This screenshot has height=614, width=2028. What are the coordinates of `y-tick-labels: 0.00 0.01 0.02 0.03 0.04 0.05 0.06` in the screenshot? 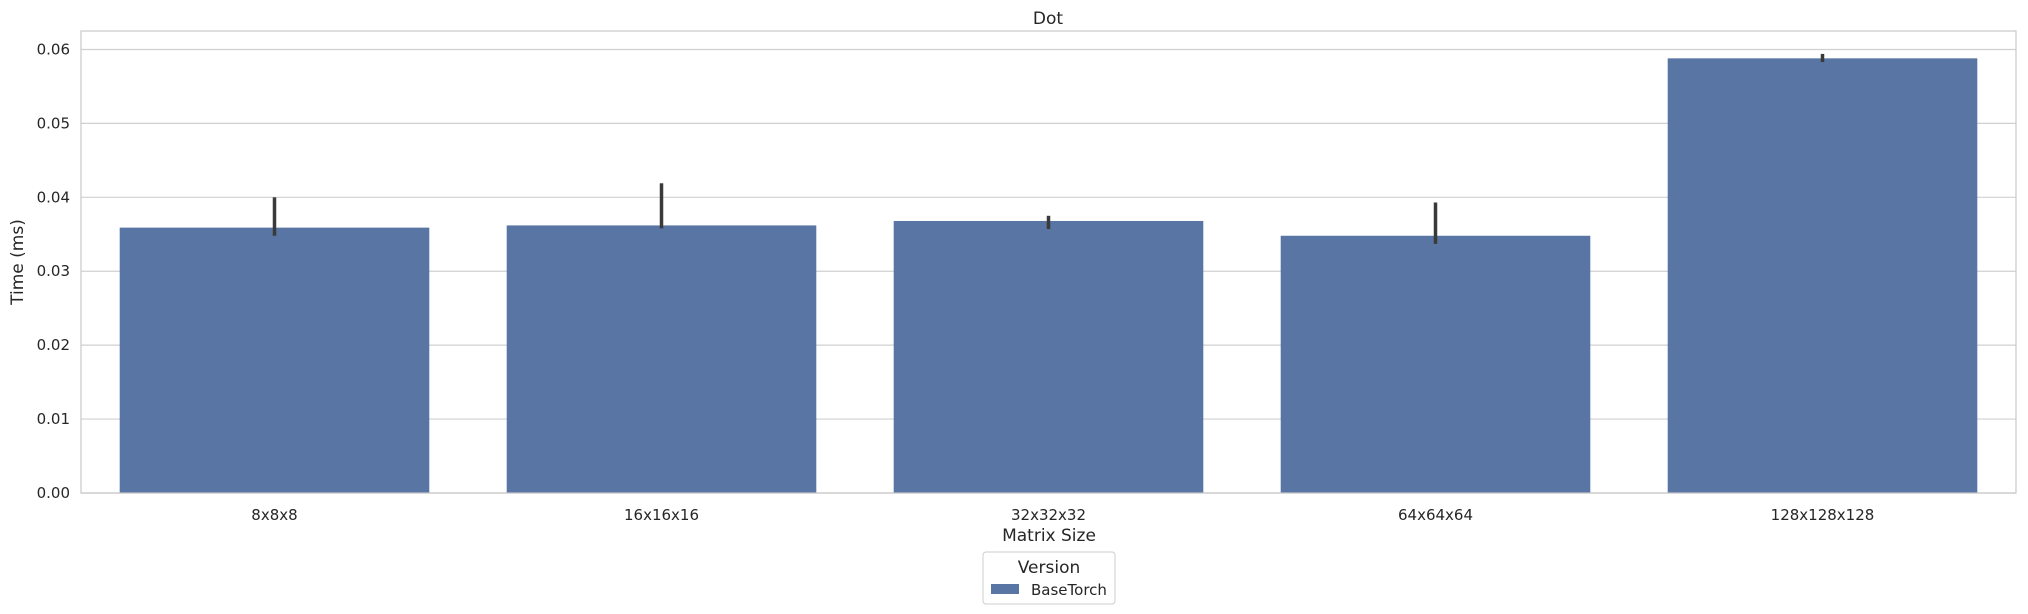 It's located at (53, 271).